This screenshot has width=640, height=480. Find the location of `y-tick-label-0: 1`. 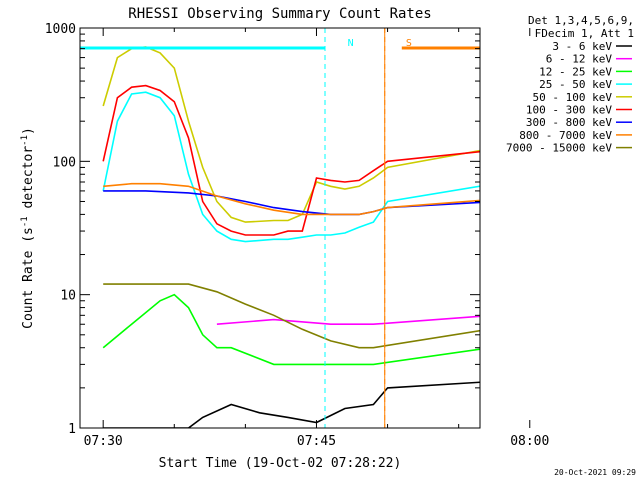

y-tick-label-0: 1 is located at coordinates (72, 429).